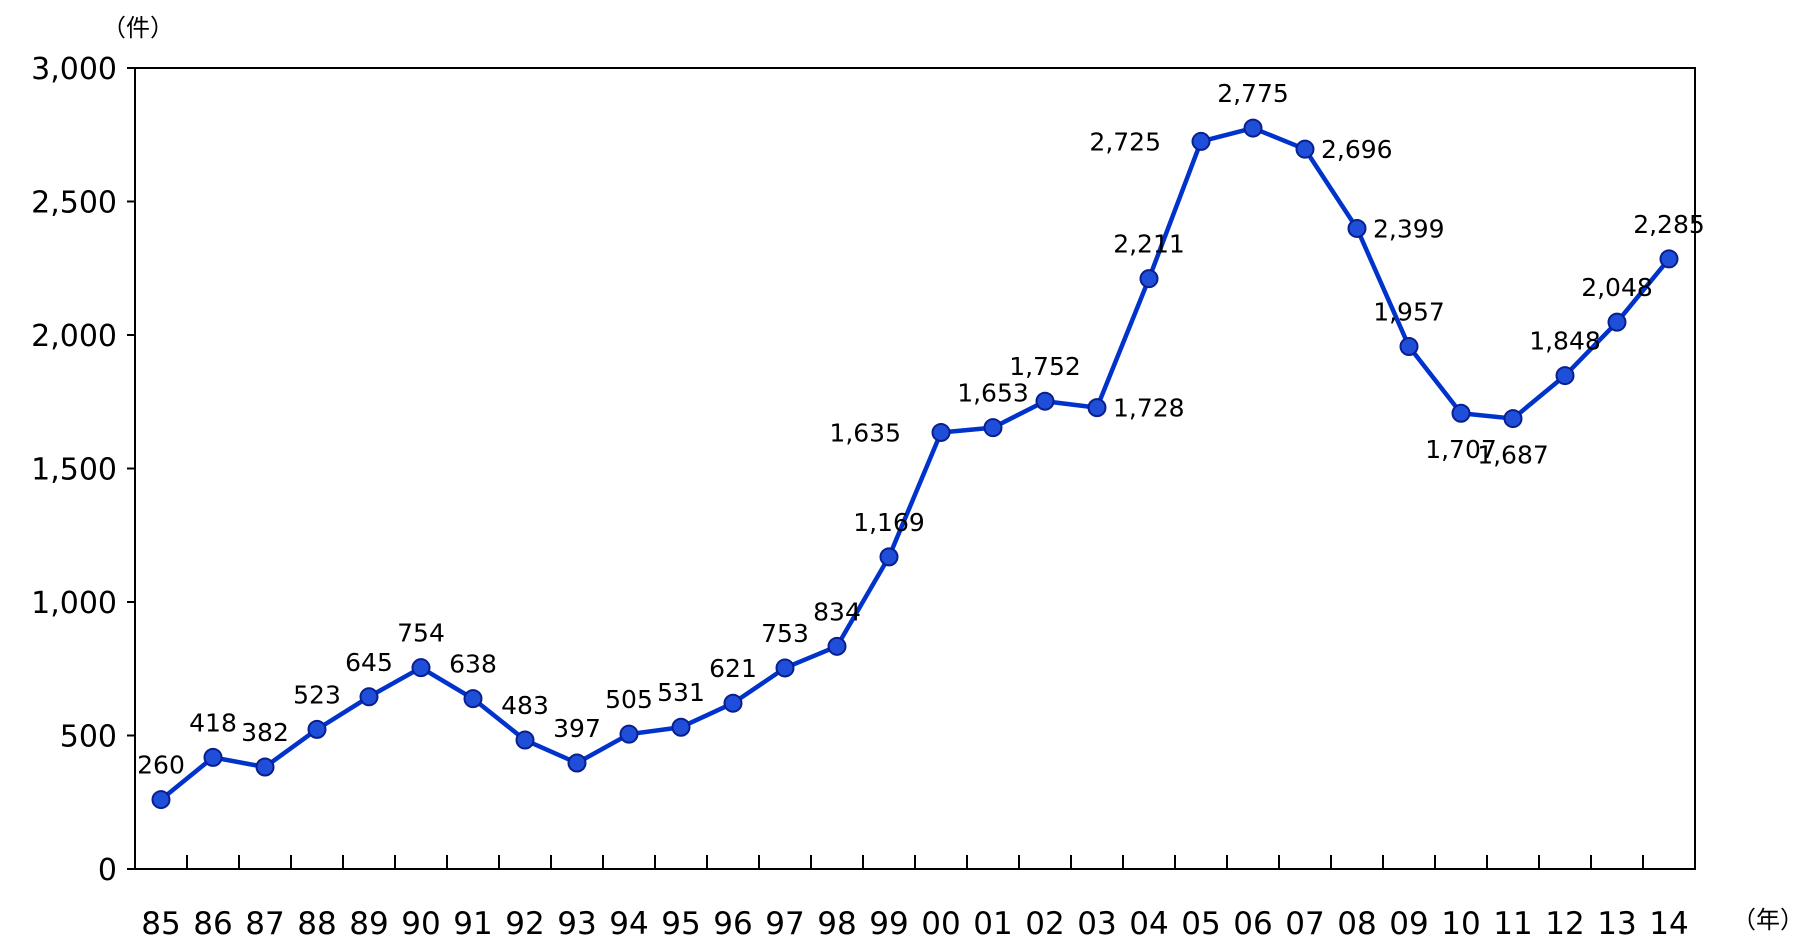 Image resolution: width=1804 pixels, height=939 pixels. I want to click on data-label: 2,285, so click(1669, 224).